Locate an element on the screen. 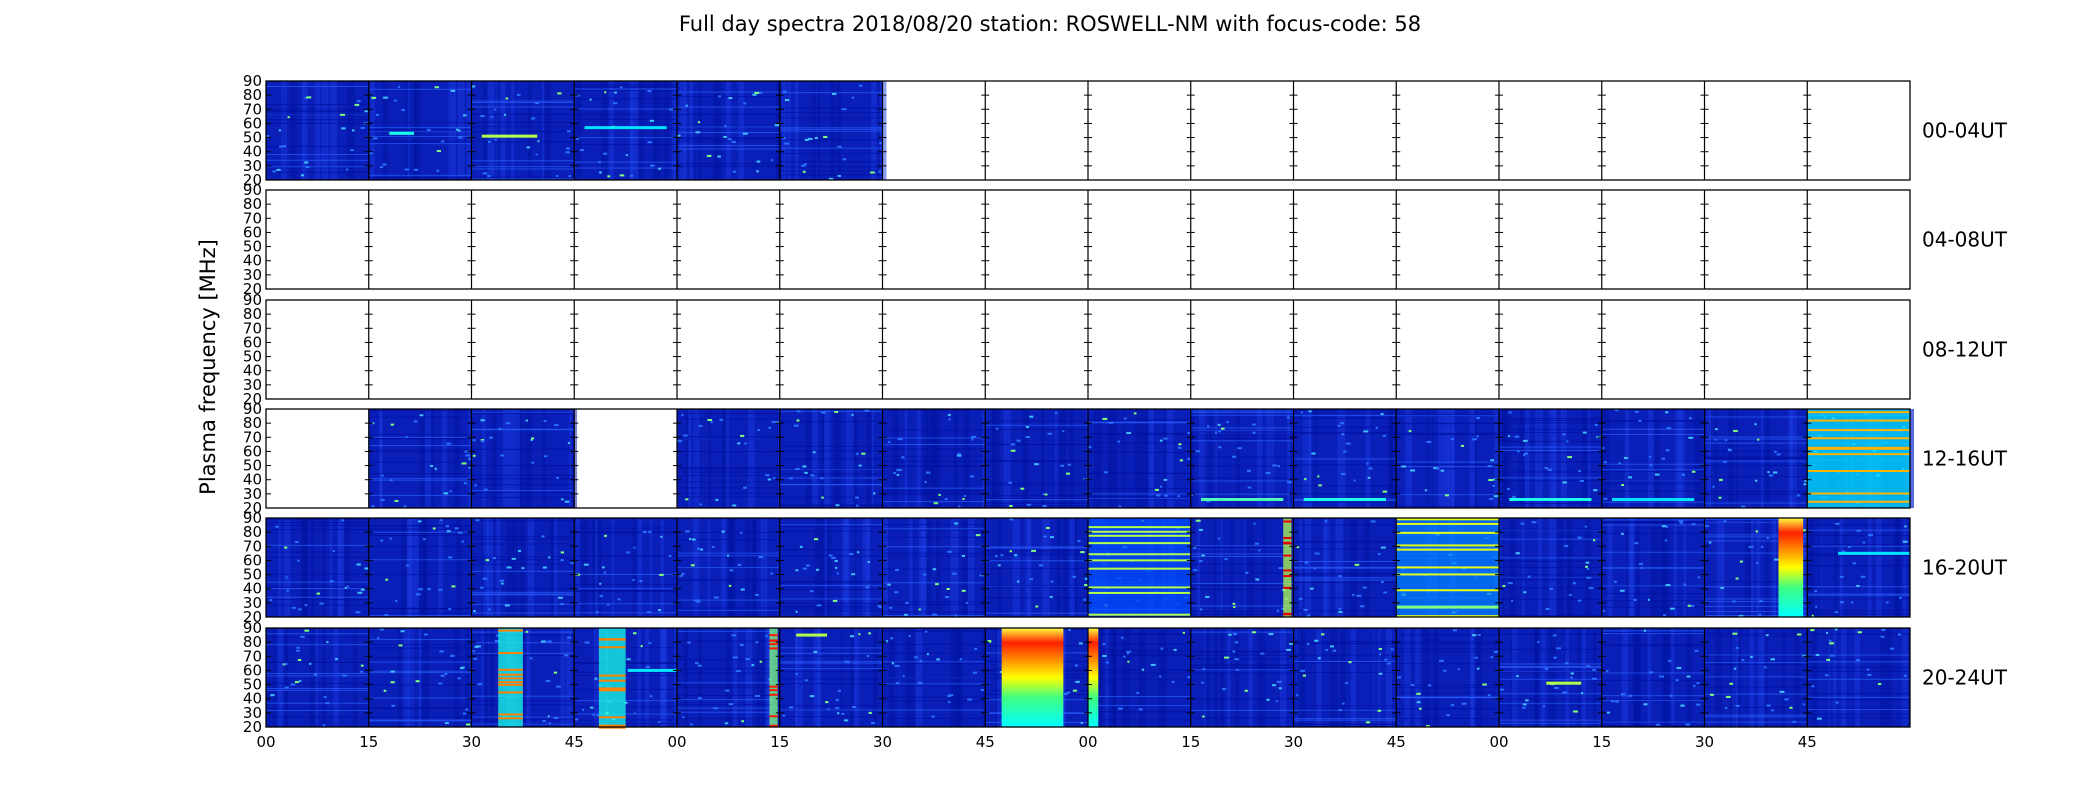 The width and height of the screenshot is (2100, 804). row-time-label: 08-12UT is located at coordinates (1965, 350).